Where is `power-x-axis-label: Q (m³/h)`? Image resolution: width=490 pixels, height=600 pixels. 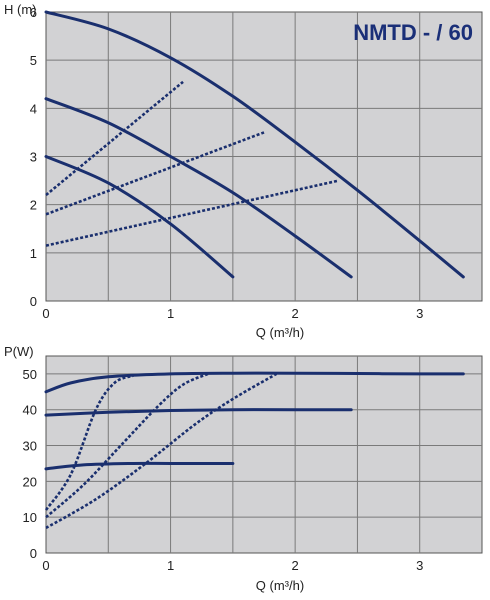 power-x-axis-label: Q (m³/h) is located at coordinates (280, 585).